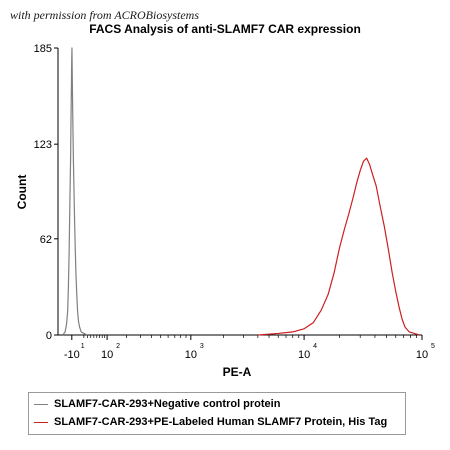  Describe the element at coordinates (75, 191) in the screenshot. I see `histogram-negative-control-line` at that location.